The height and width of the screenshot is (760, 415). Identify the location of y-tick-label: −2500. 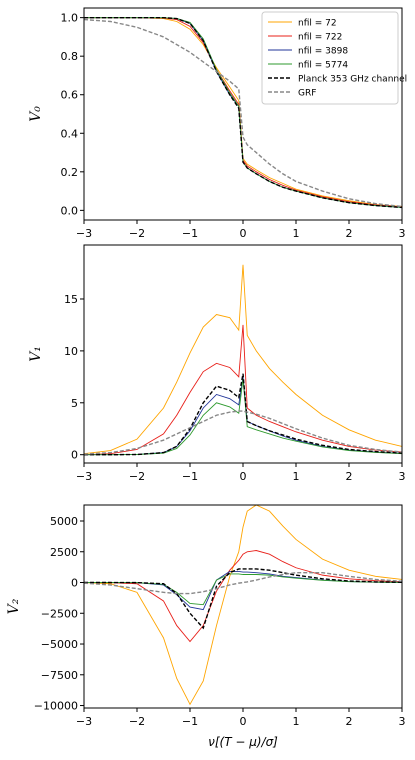
(59, 613).